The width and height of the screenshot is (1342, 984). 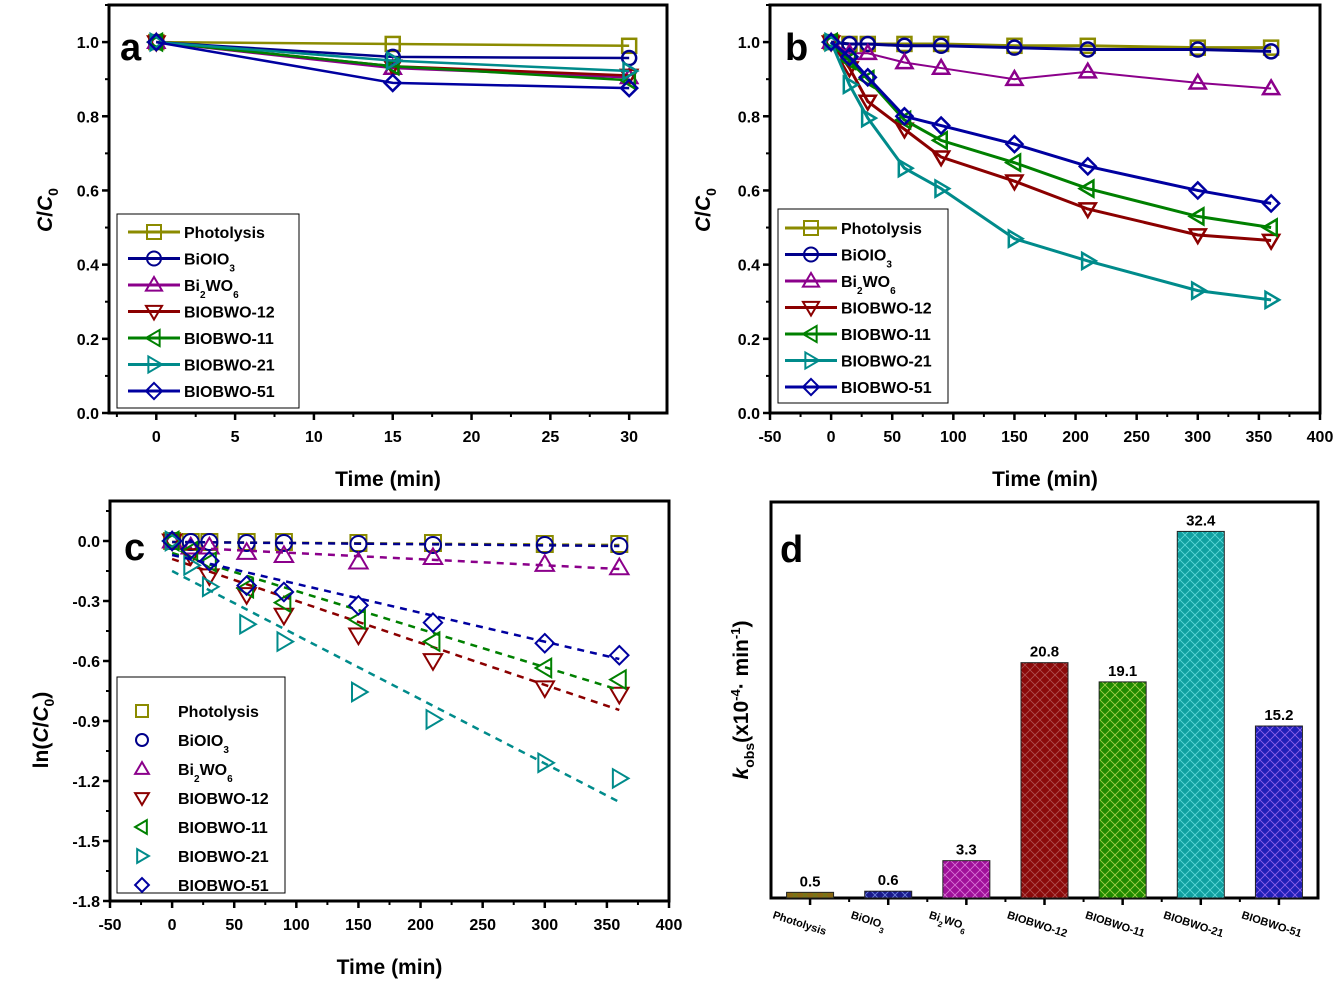 I want to click on y-tick-label: 0.6, so click(x=749, y=191).